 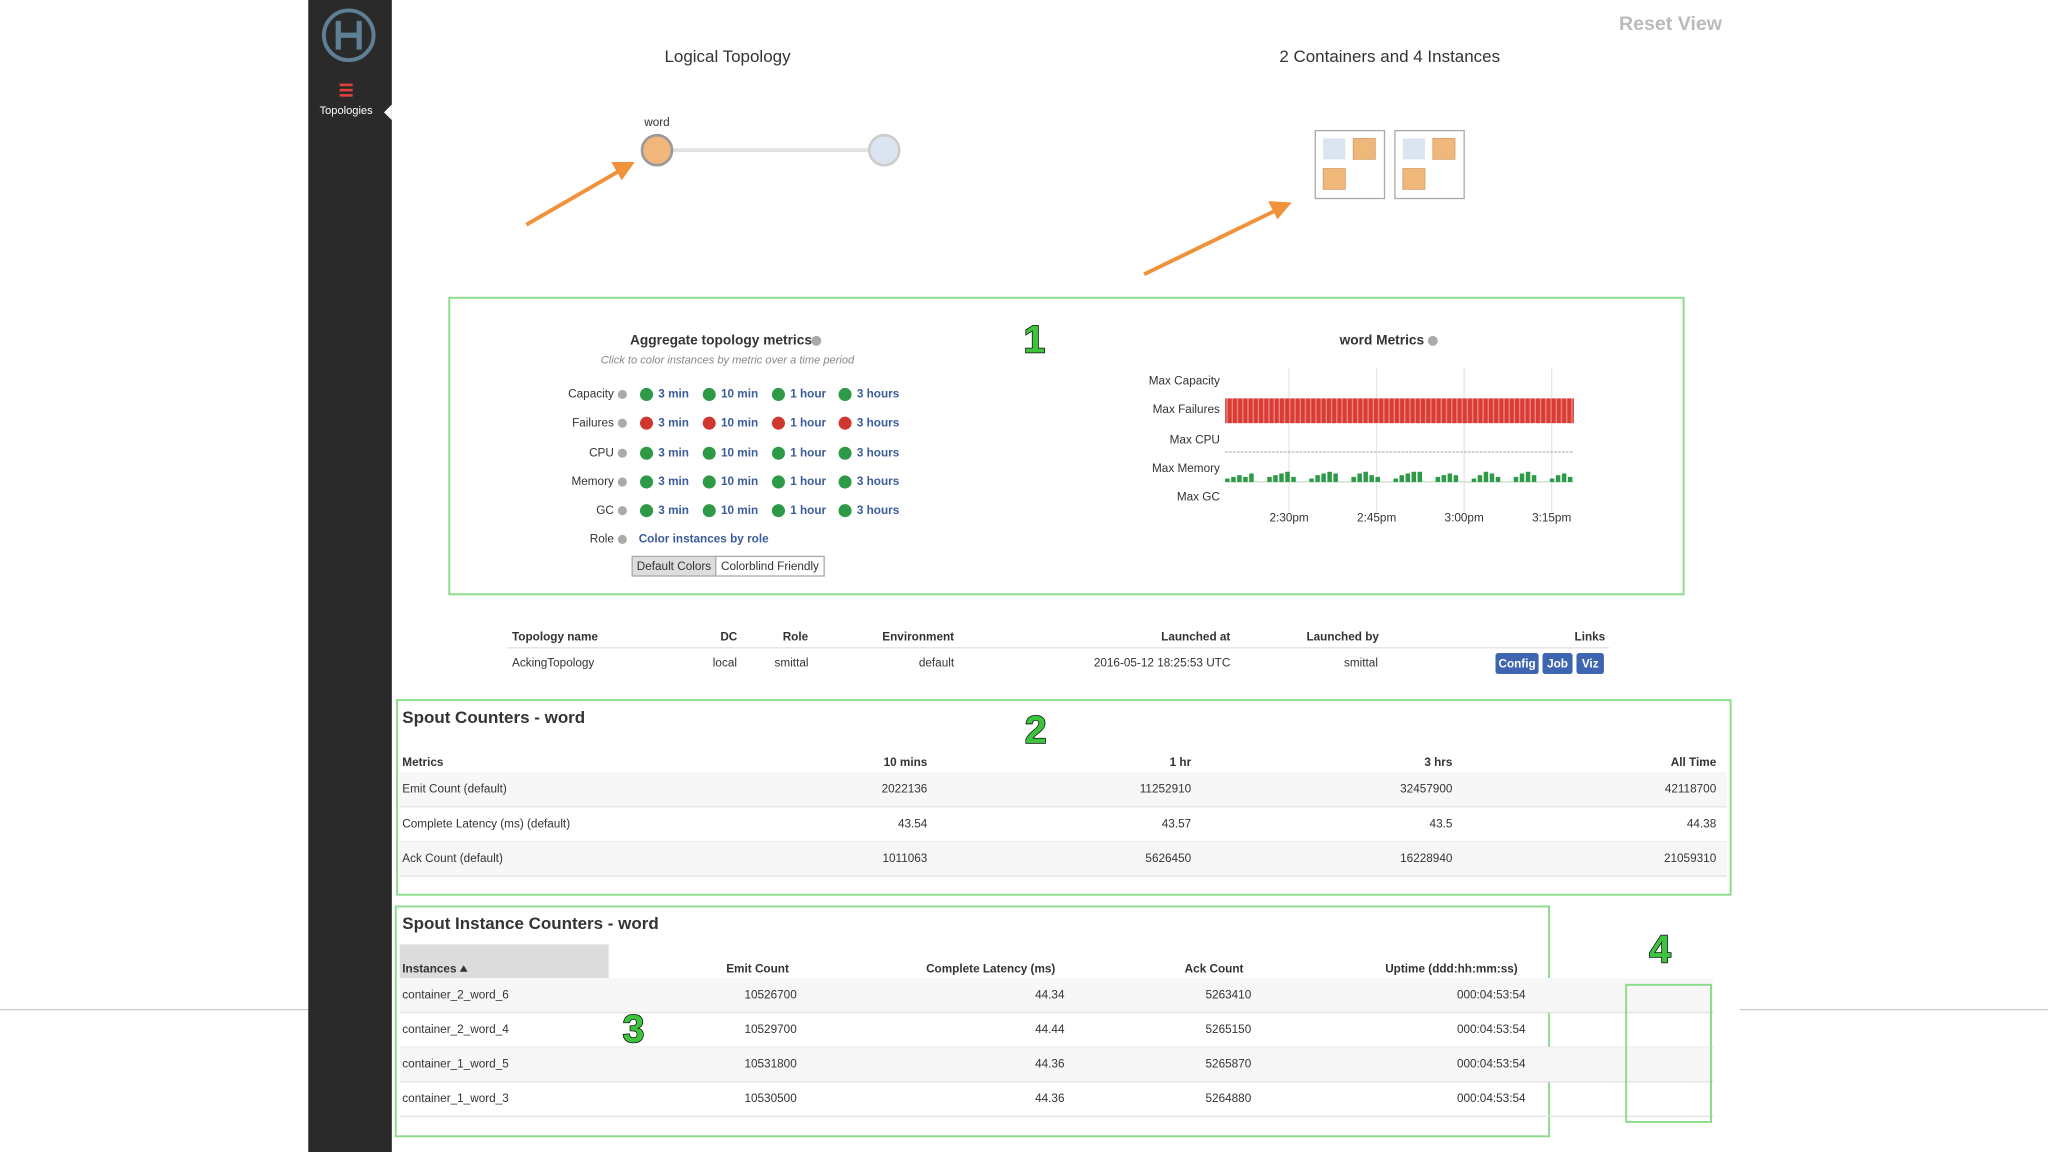 I want to click on reset-view: Reset View, so click(x=1671, y=24).